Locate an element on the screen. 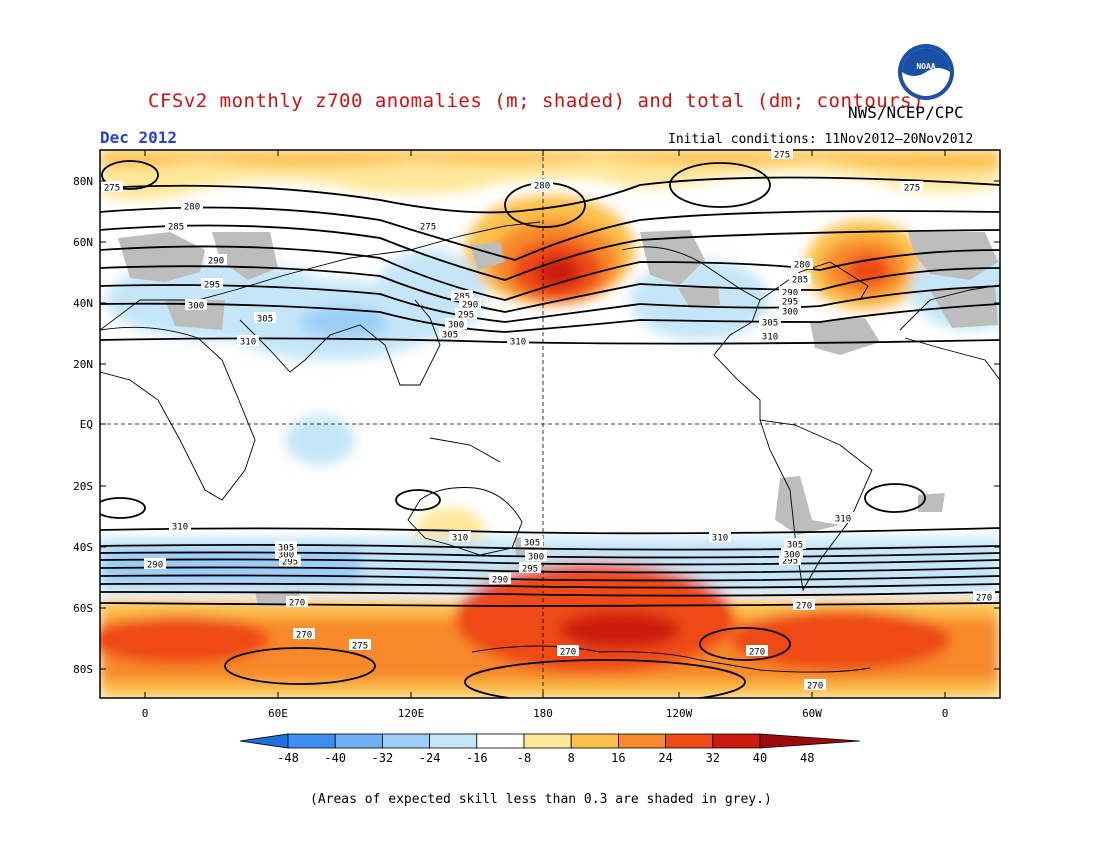 The width and height of the screenshot is (1100, 850). colorbar-tick: -24 is located at coordinates (430, 758).